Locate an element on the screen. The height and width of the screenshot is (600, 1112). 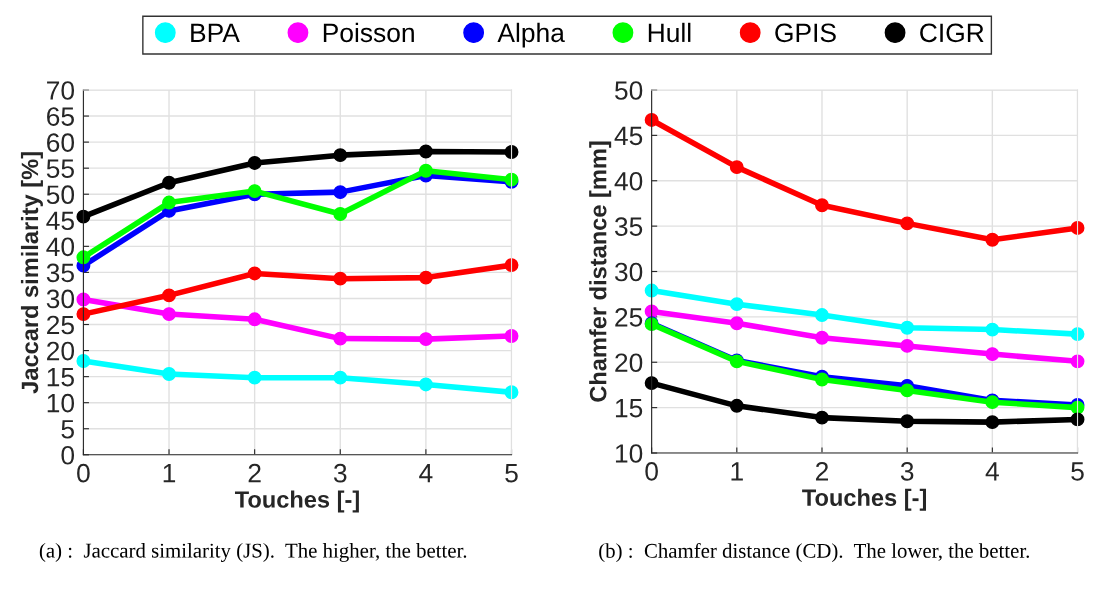
legend-label: Poisson is located at coordinates (368, 32).